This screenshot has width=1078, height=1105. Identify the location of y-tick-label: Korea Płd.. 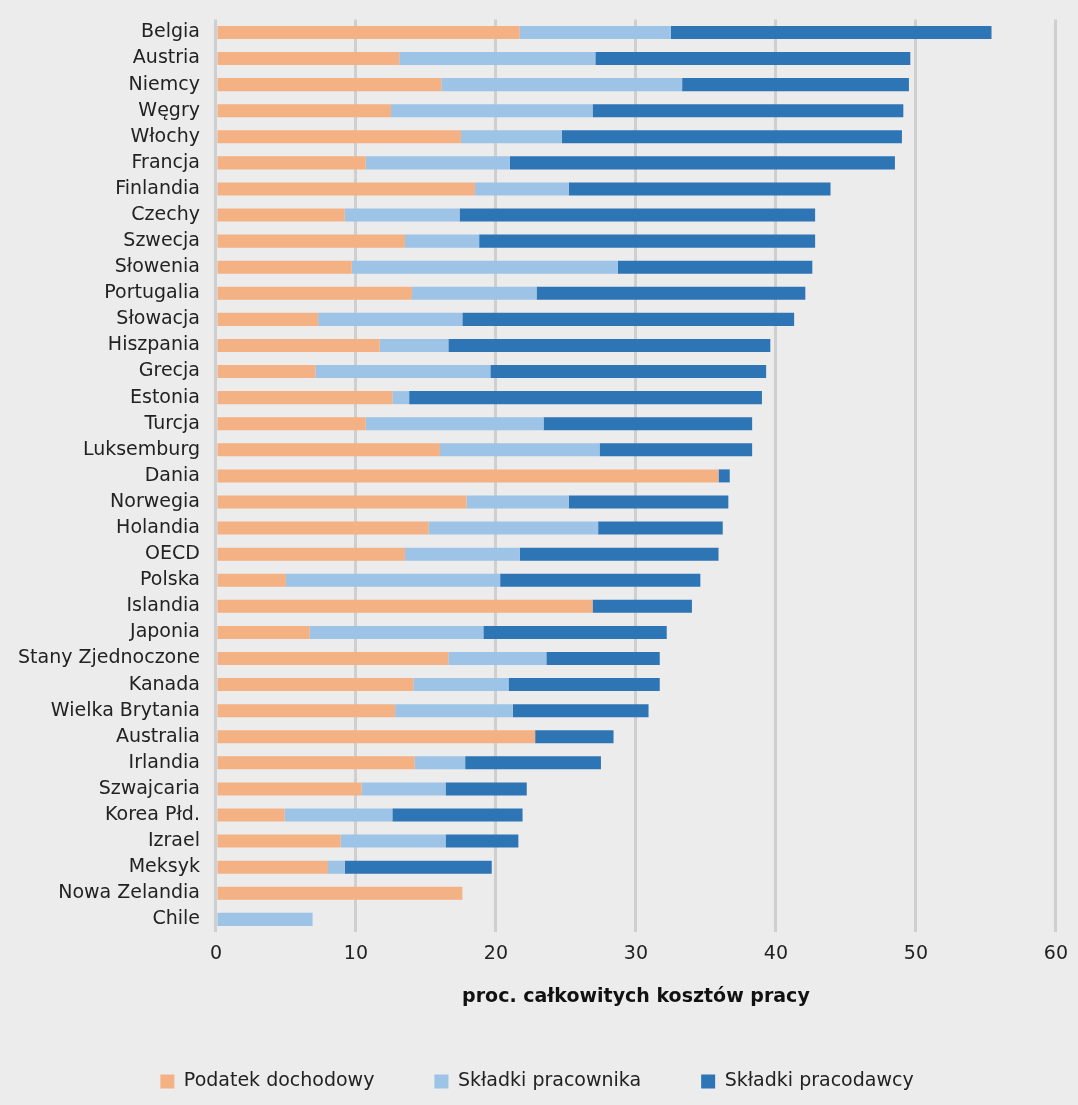
(152, 812).